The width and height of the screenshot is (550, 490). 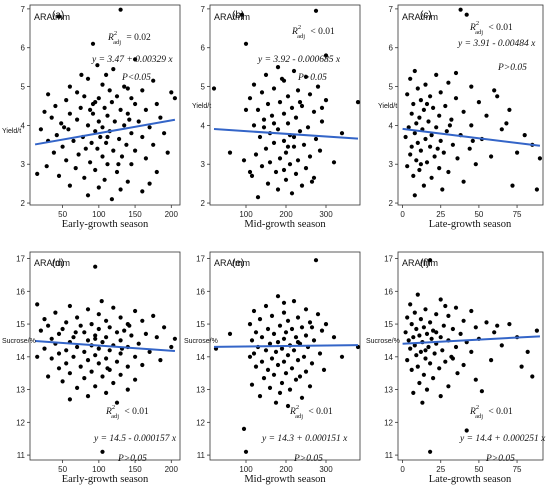 I want to click on panel-5-y-tick-label: 16, so click(x=200, y=291).